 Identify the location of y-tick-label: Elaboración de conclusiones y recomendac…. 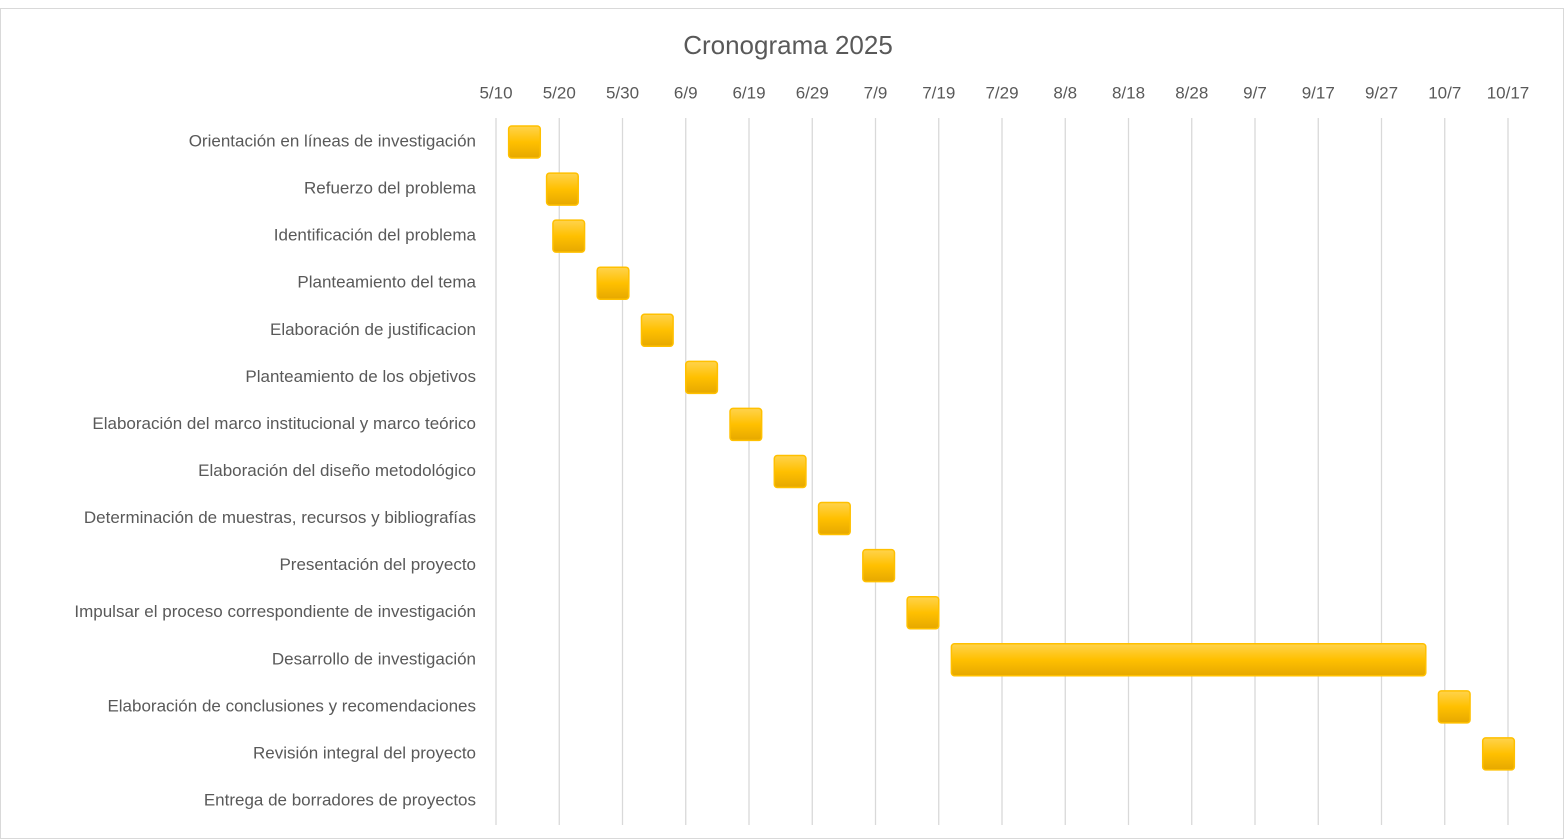
(291, 705).